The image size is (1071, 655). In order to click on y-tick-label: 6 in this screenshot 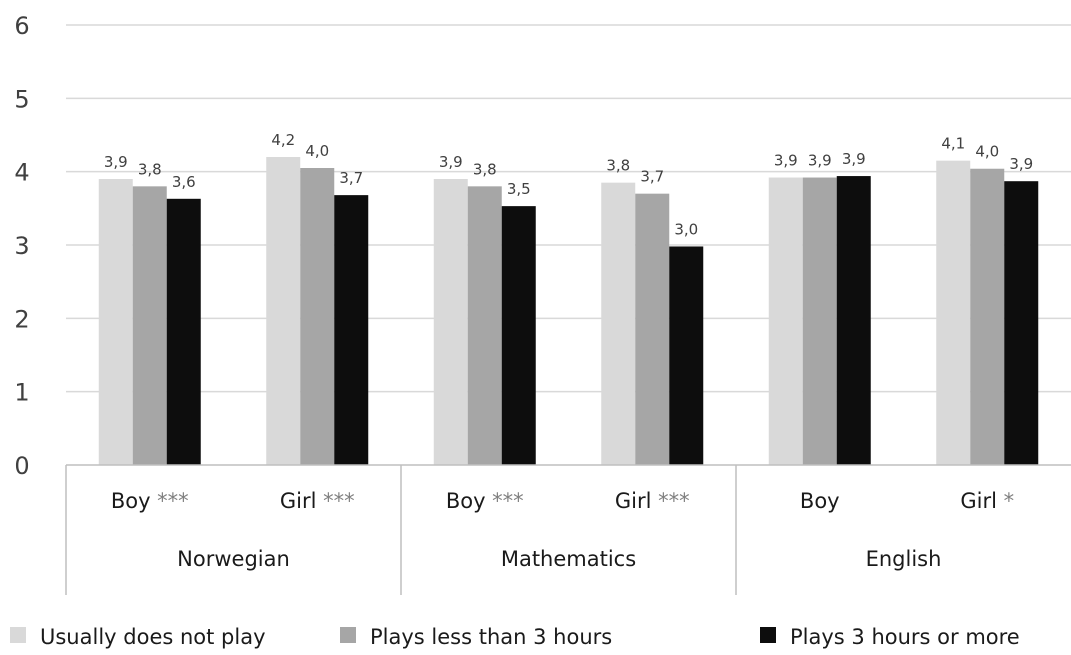, I will do `click(21, 26)`.